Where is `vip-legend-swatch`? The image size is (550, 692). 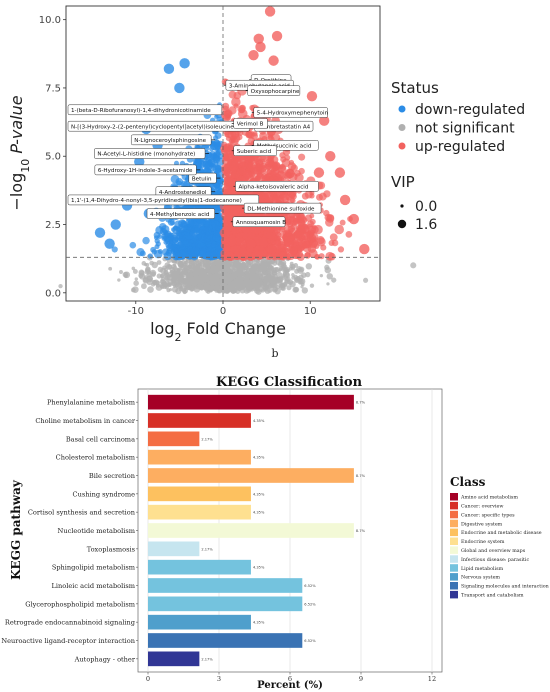 vip-legend-swatch is located at coordinates (402, 206).